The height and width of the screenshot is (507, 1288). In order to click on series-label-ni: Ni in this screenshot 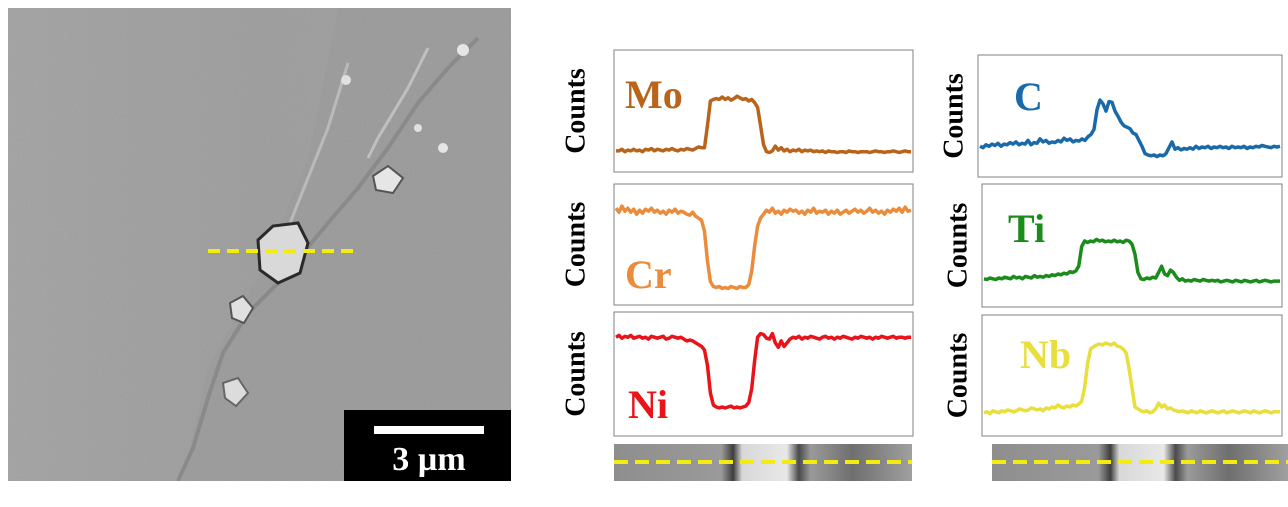, I will do `click(648, 404)`.